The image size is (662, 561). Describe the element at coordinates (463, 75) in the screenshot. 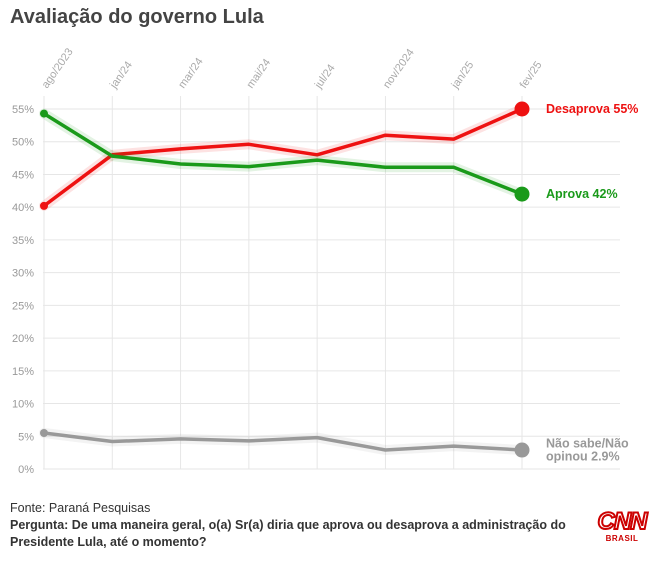

I see `x-tick-label: jan/25` at that location.